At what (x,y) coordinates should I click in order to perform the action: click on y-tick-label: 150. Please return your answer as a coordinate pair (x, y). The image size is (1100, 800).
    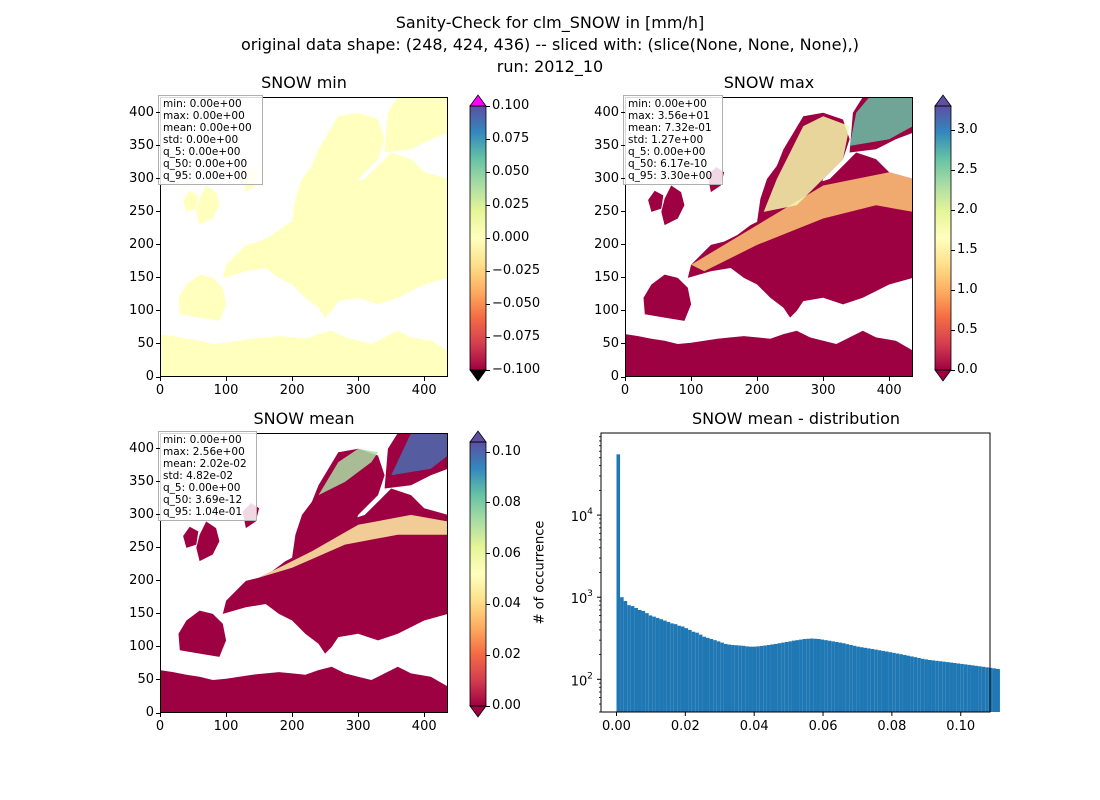
    Looking at the image, I should click on (606, 277).